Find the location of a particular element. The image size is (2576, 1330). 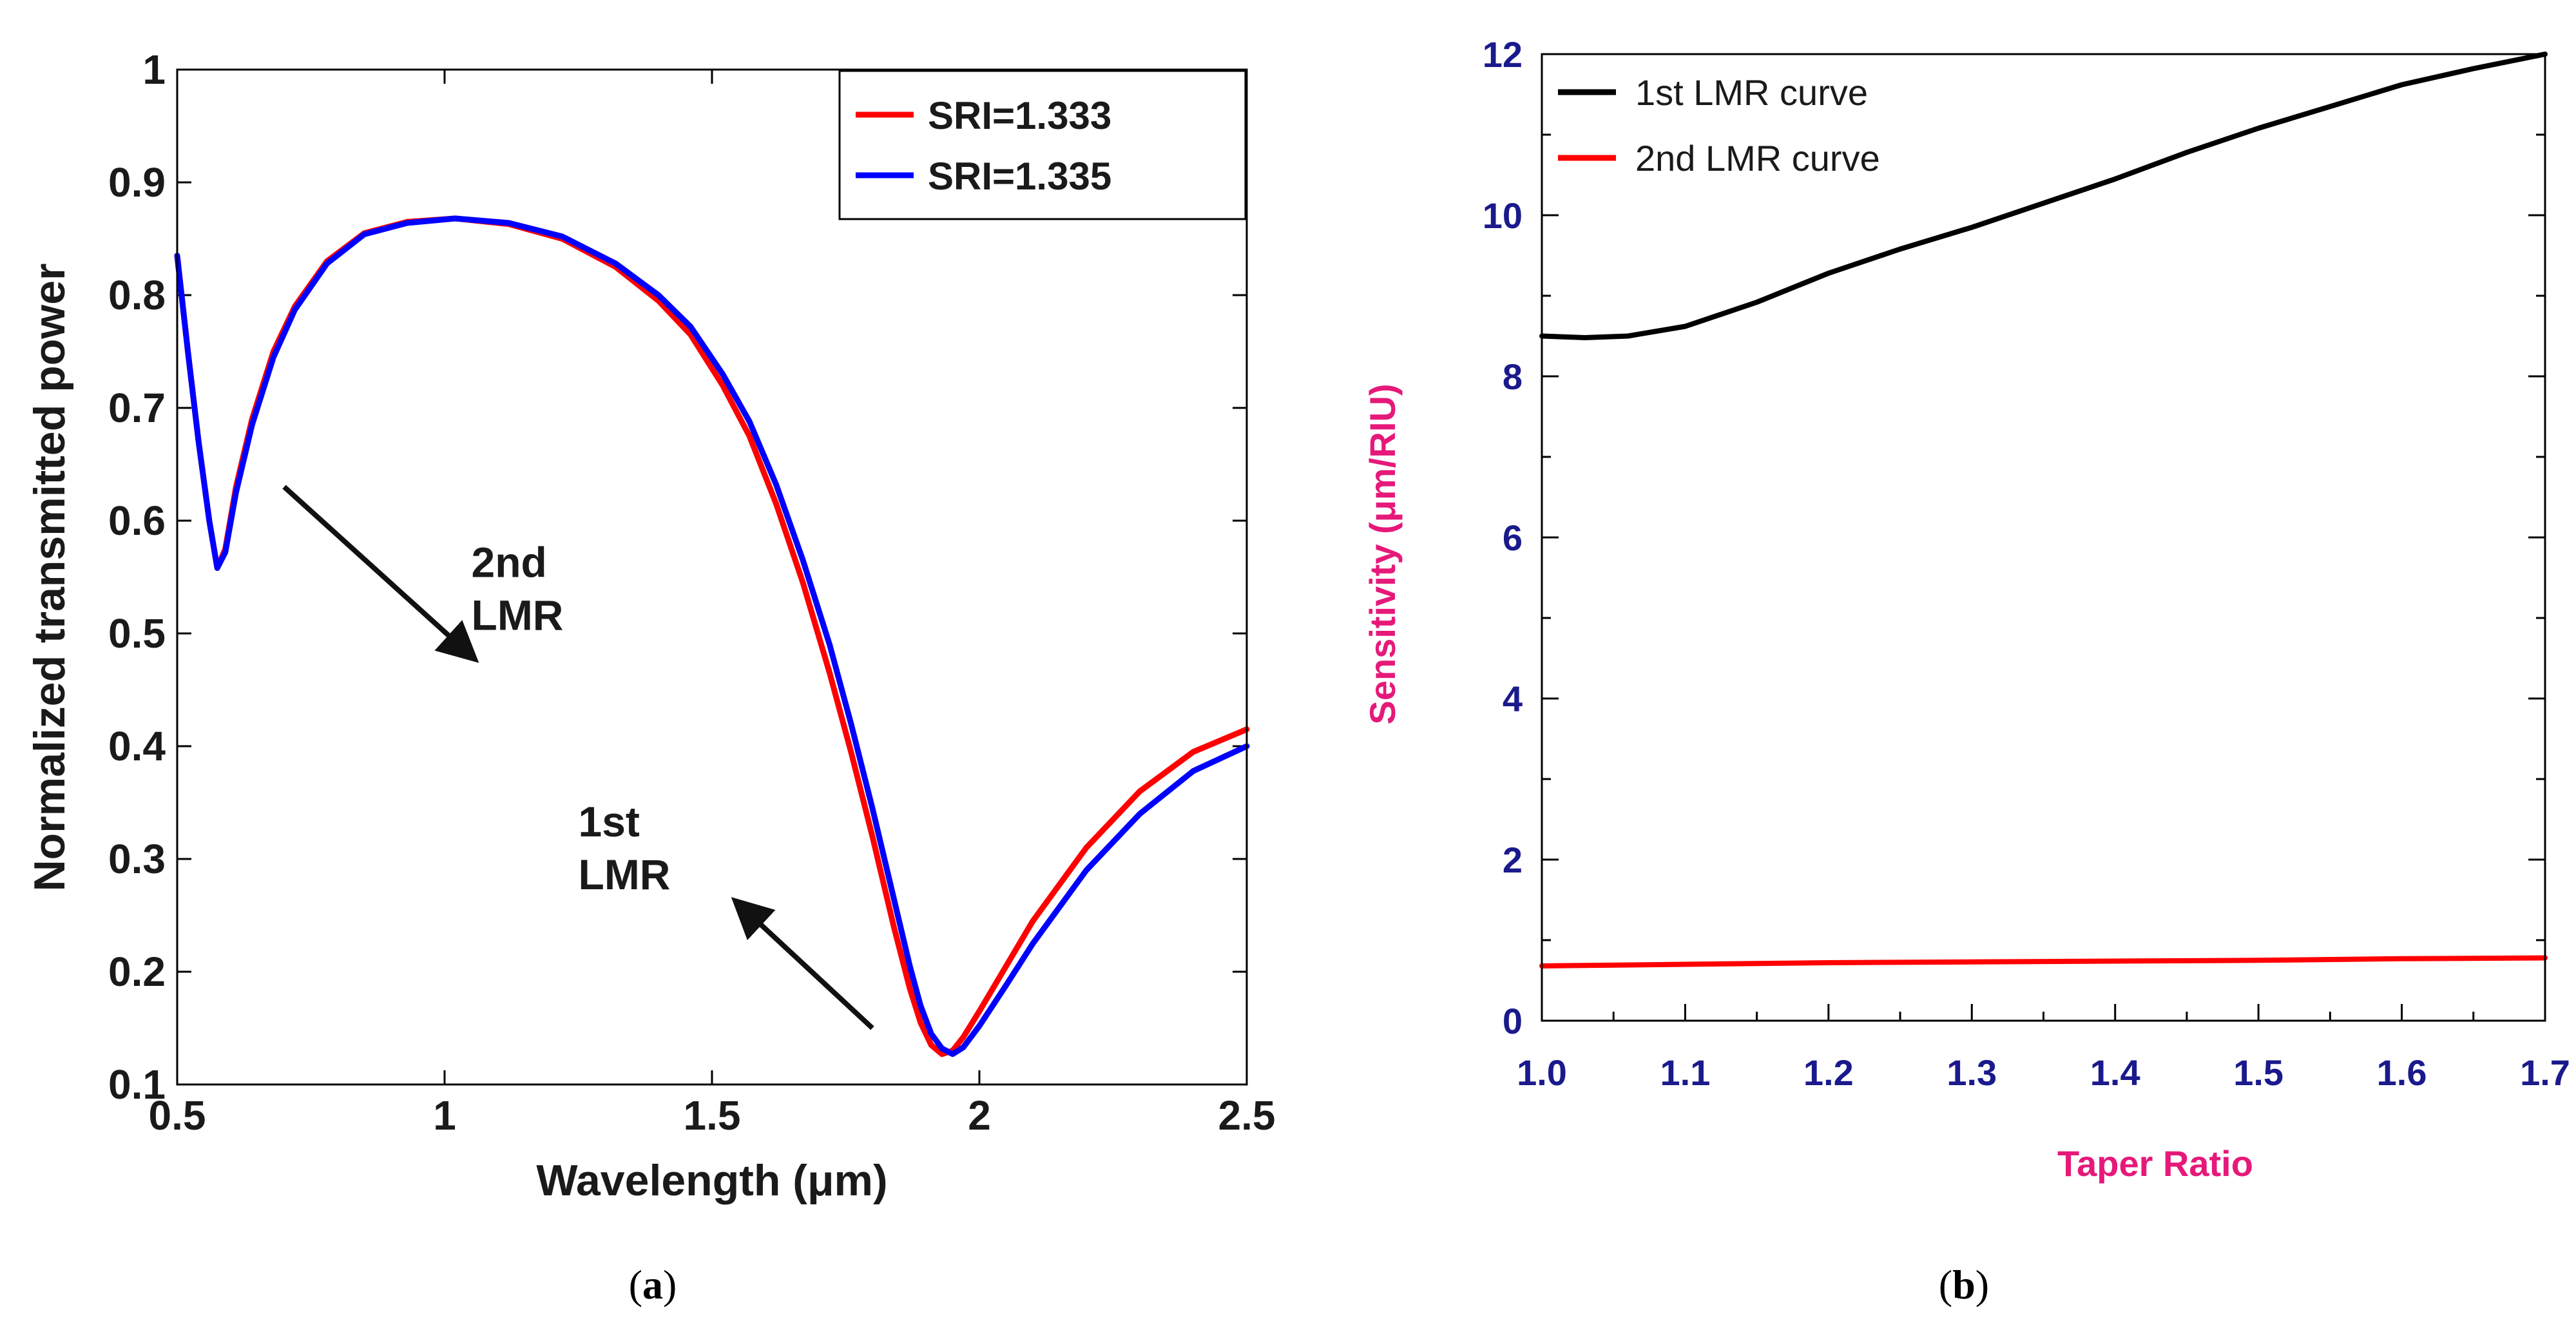

panel-a-annotation-label-0: LMR is located at coordinates (518, 615).